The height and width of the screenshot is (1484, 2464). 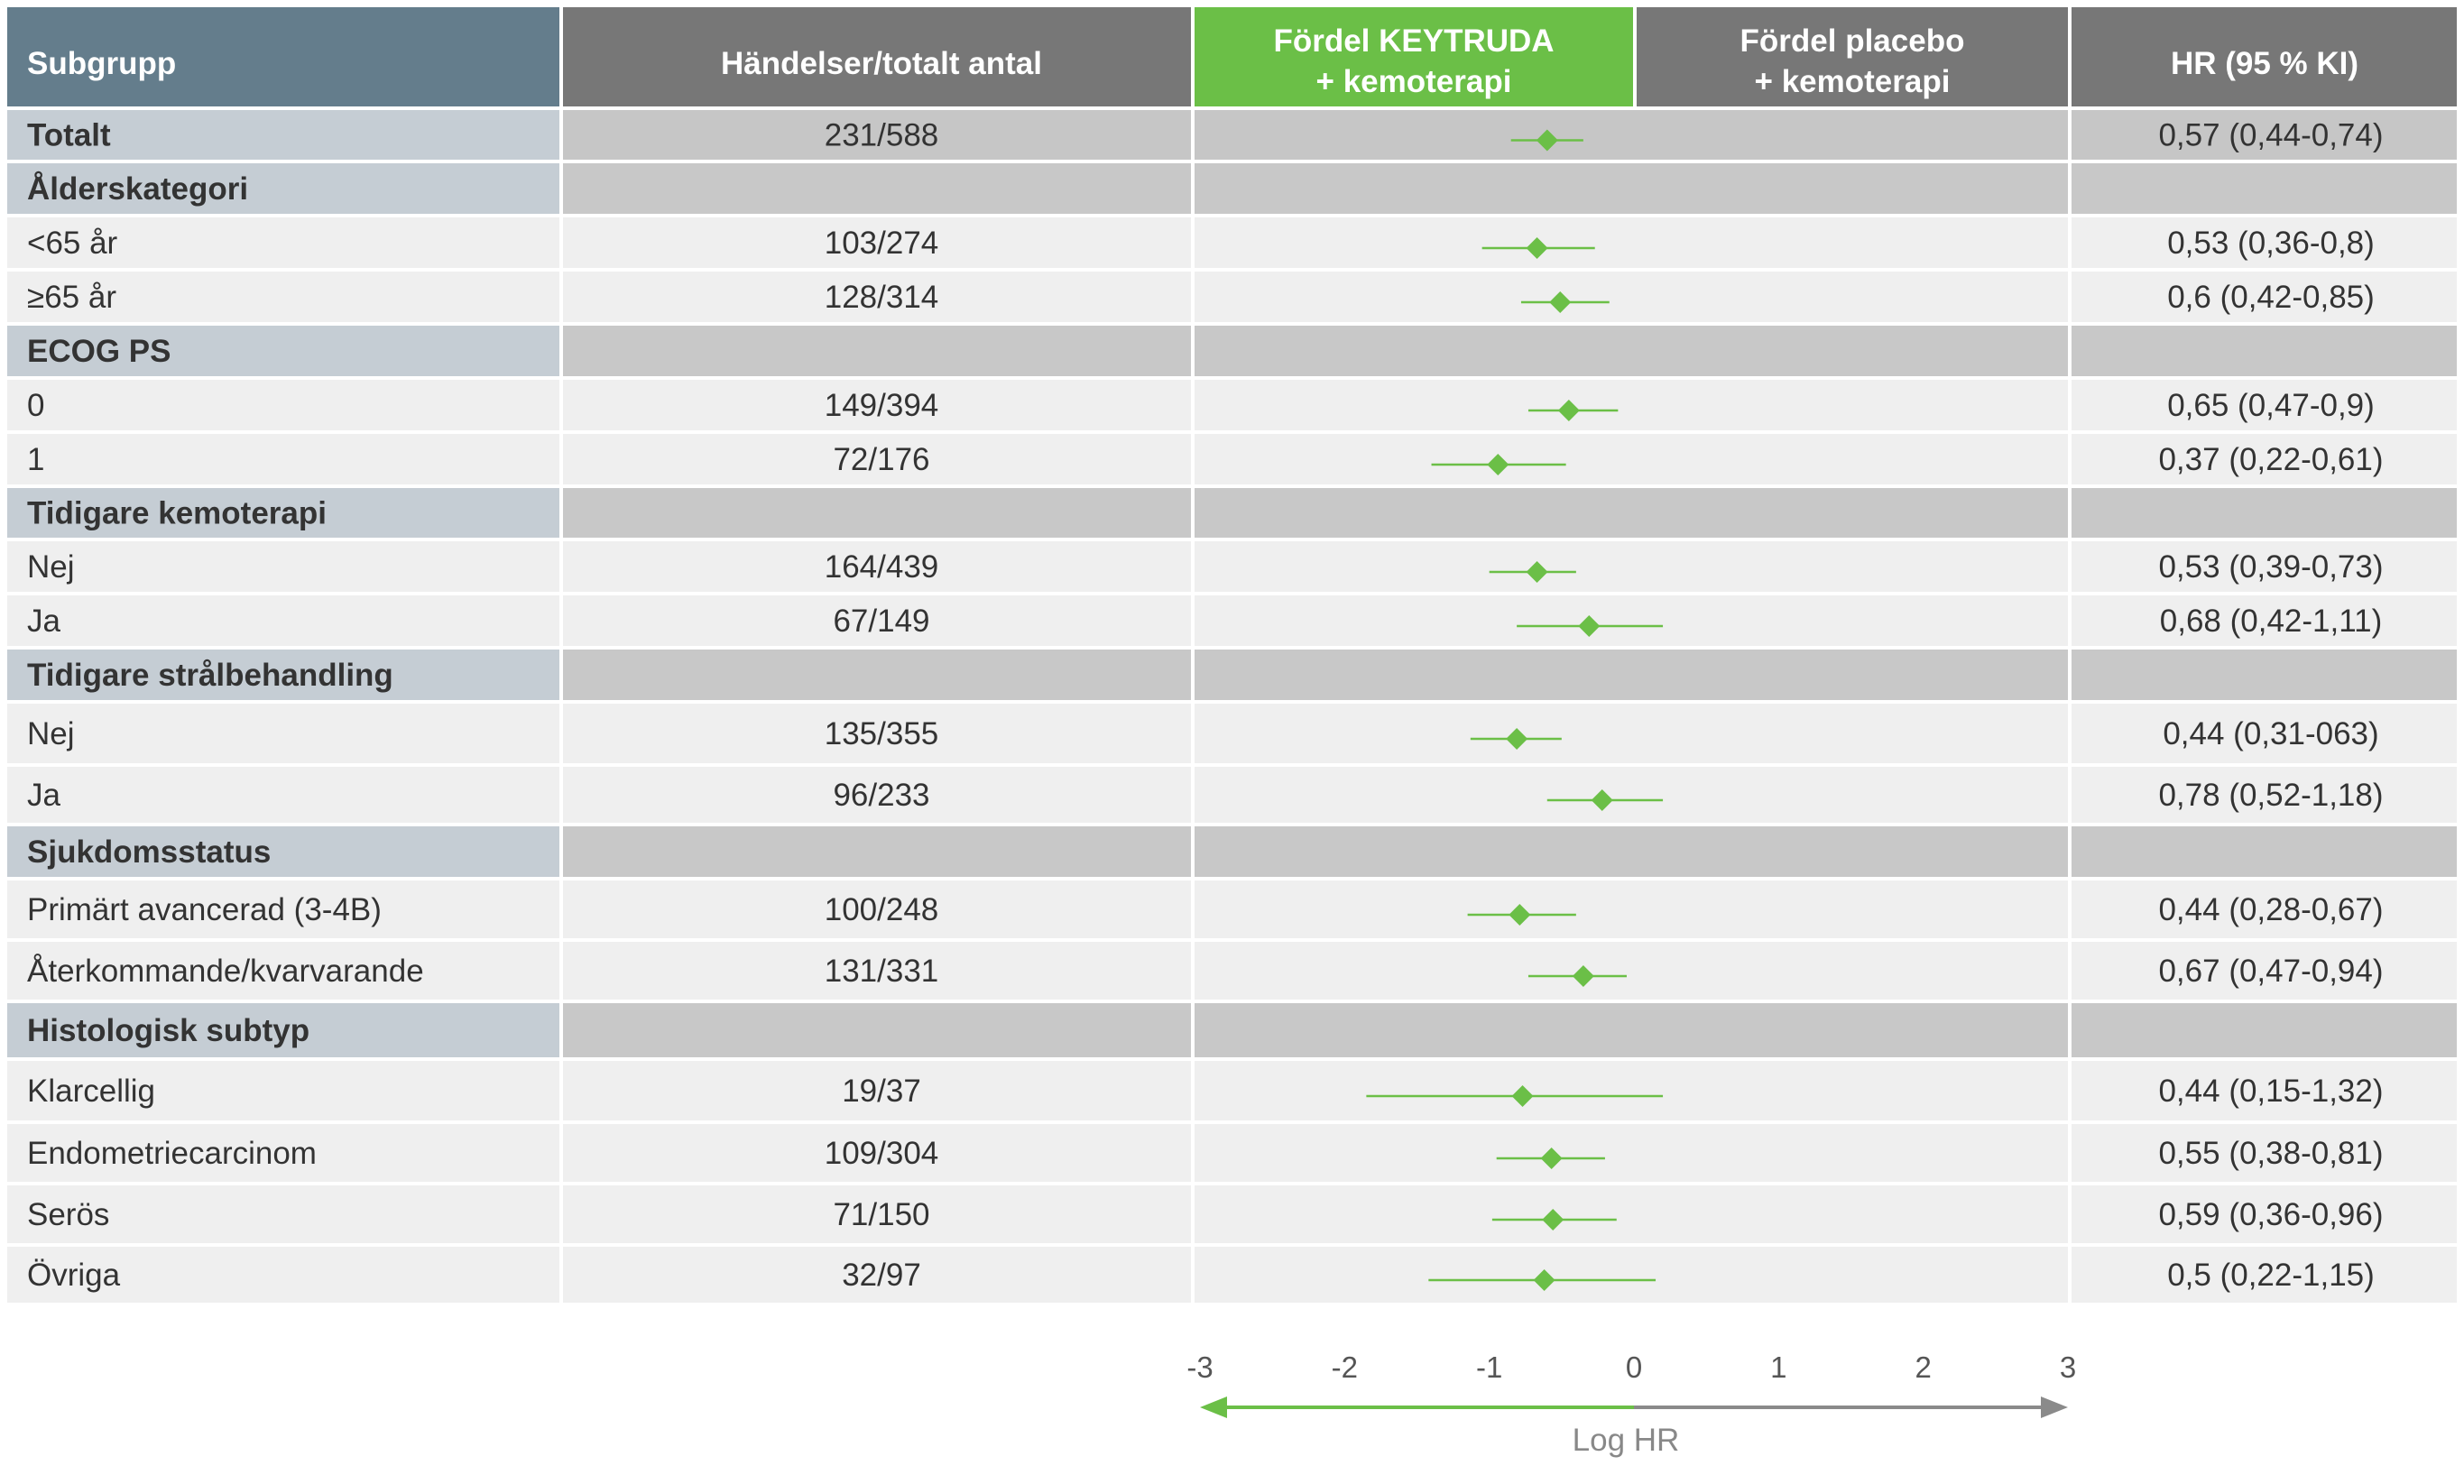 What do you see at coordinates (1414, 81) in the screenshot?
I see `header-favor-keytruda-line2: + kemoterapi` at bounding box center [1414, 81].